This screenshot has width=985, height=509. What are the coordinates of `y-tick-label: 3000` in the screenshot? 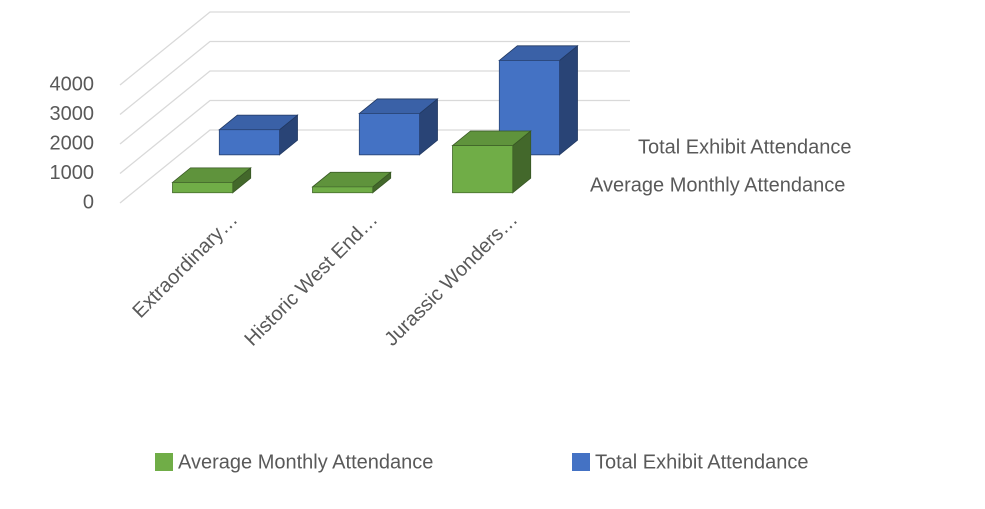 It's located at (72, 114).